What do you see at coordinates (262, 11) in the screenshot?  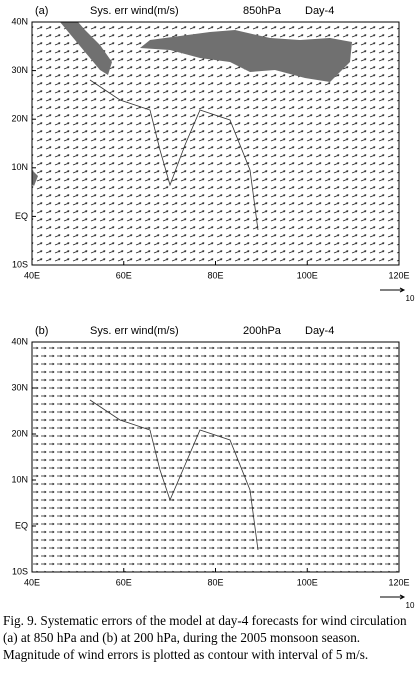 I see `panel-level: 850hPa` at bounding box center [262, 11].